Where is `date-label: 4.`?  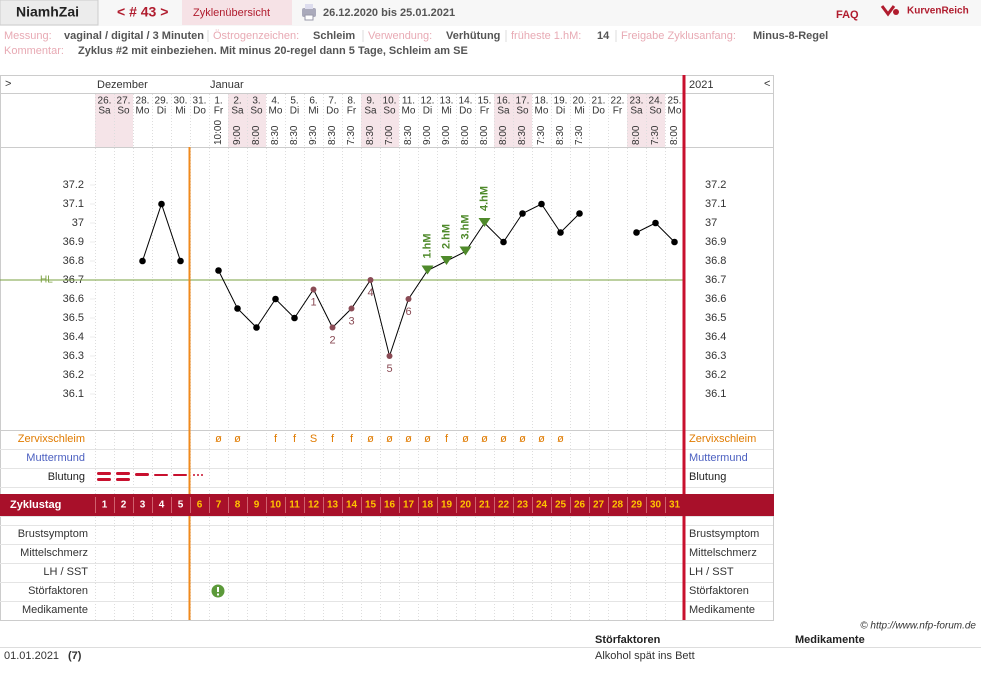
date-label: 4. is located at coordinates (275, 101).